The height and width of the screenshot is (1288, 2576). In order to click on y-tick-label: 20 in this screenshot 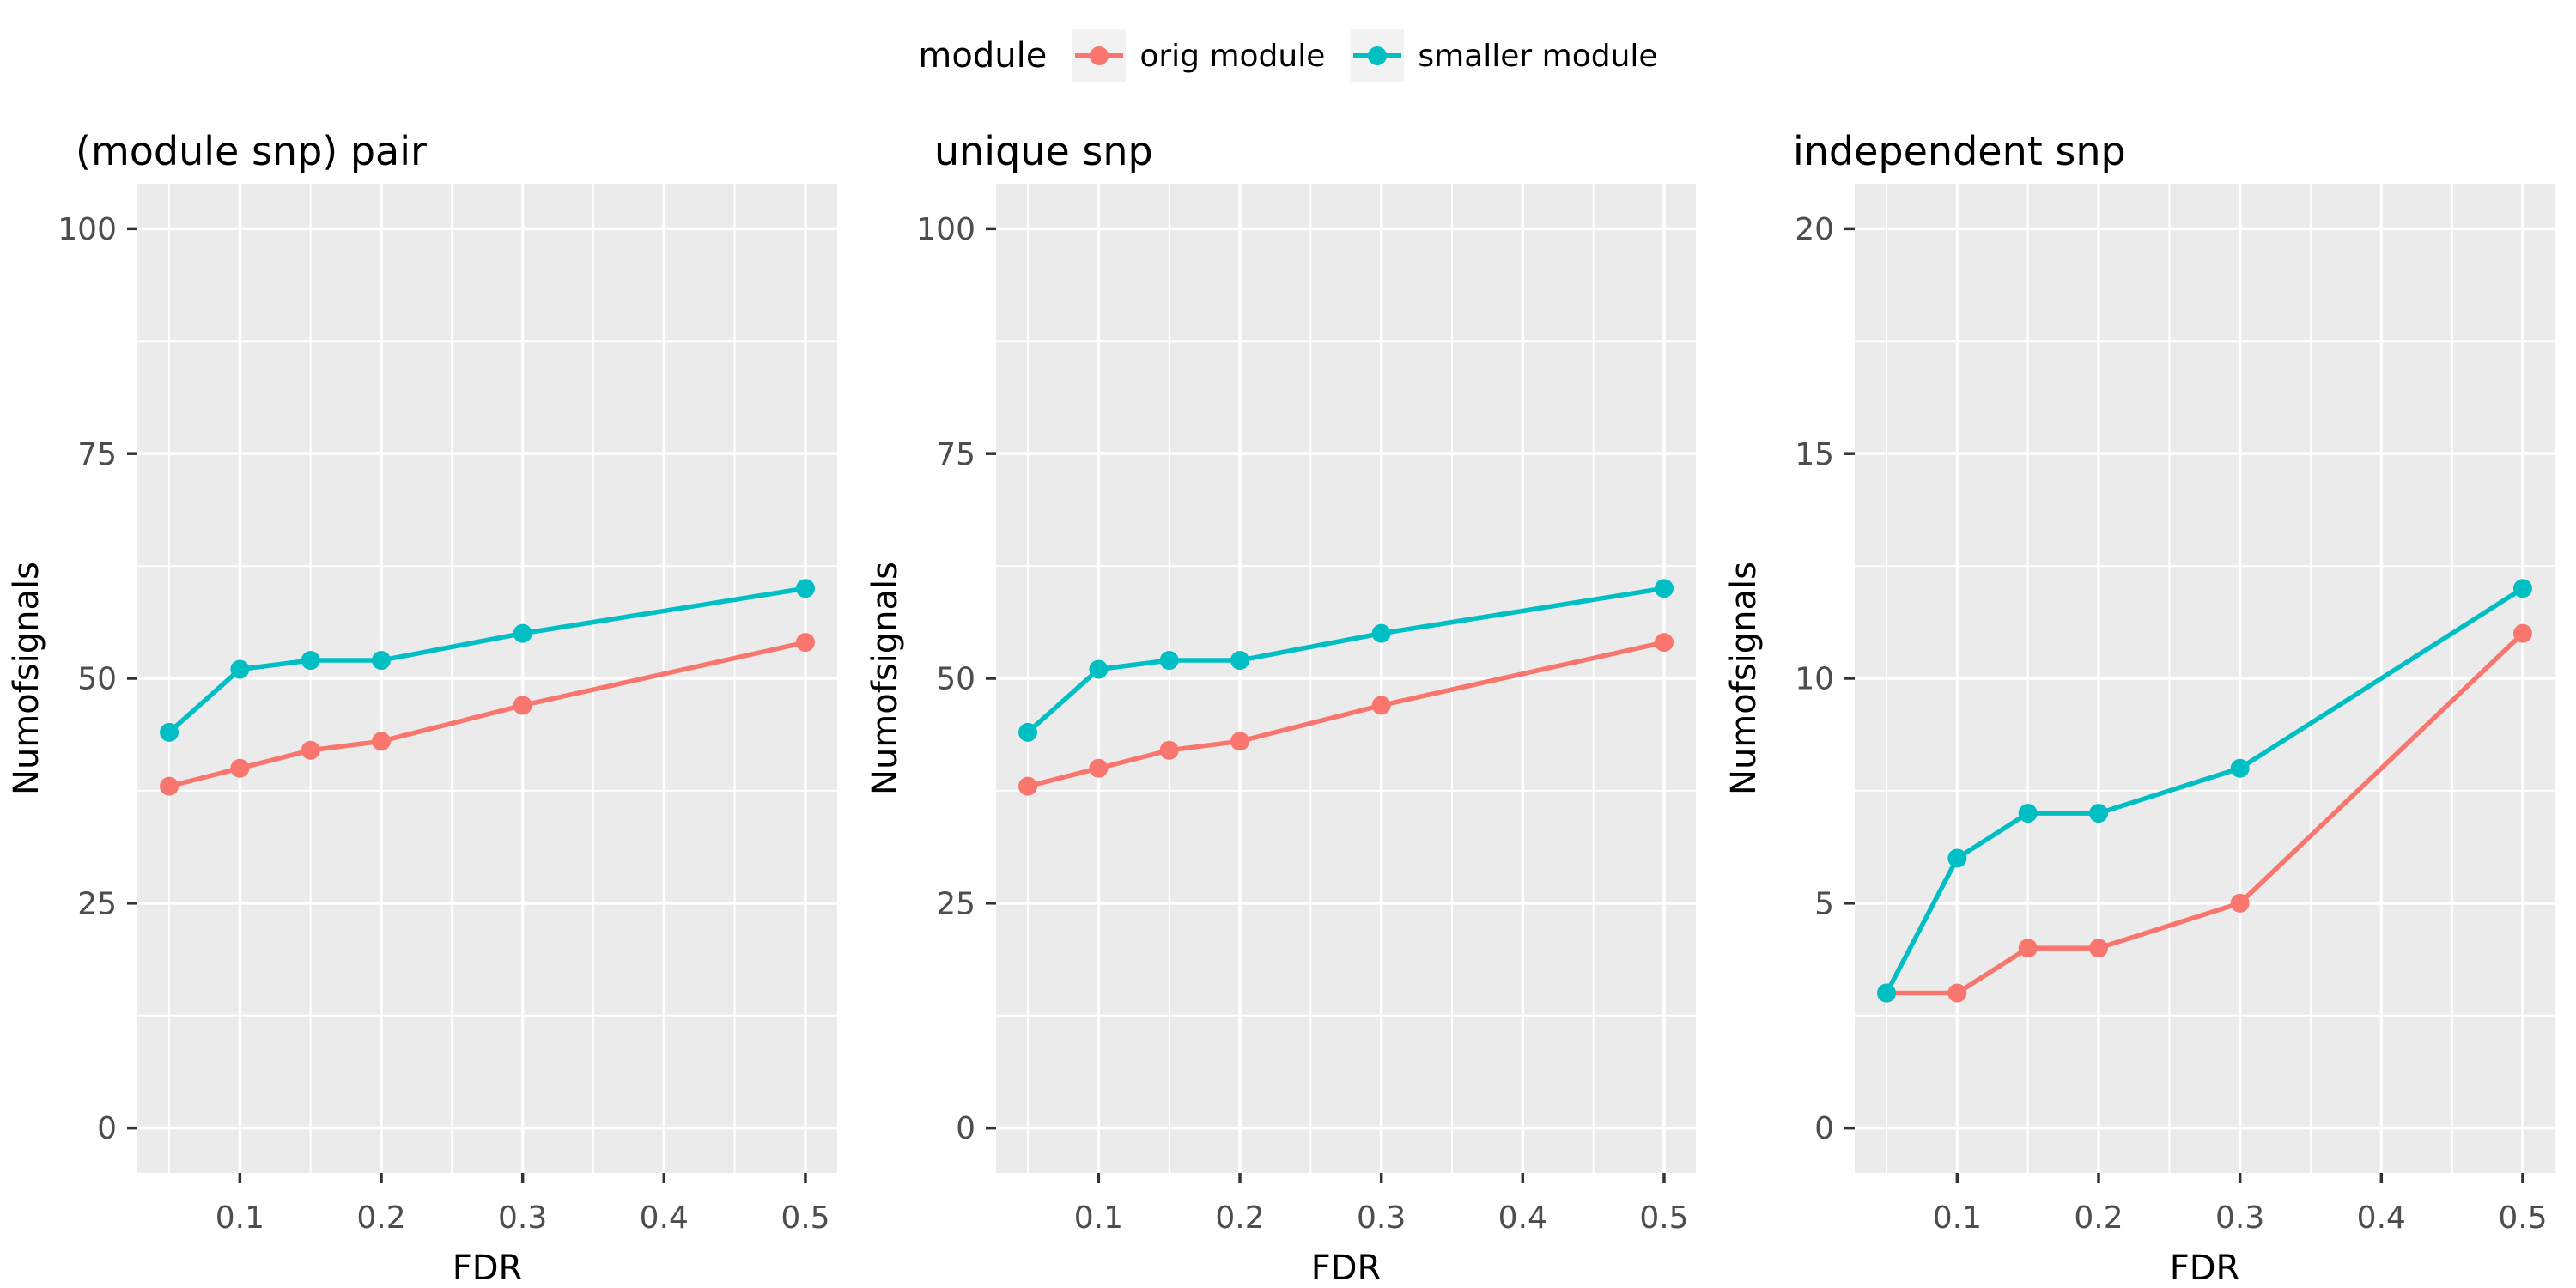, I will do `click(1814, 229)`.